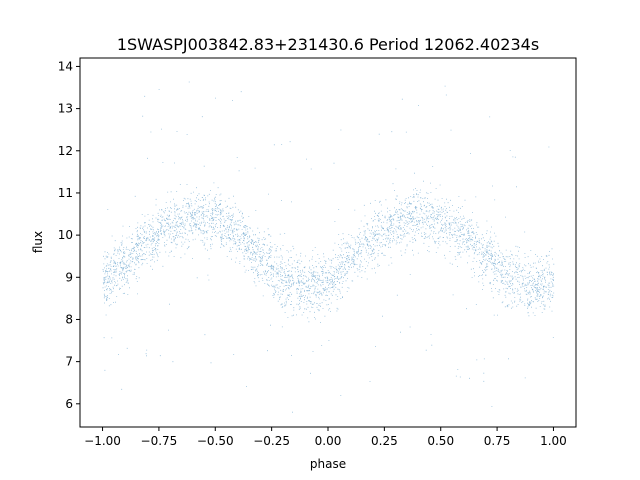  Describe the element at coordinates (384, 441) in the screenshot. I see `x-tick-label: 0.25` at that location.